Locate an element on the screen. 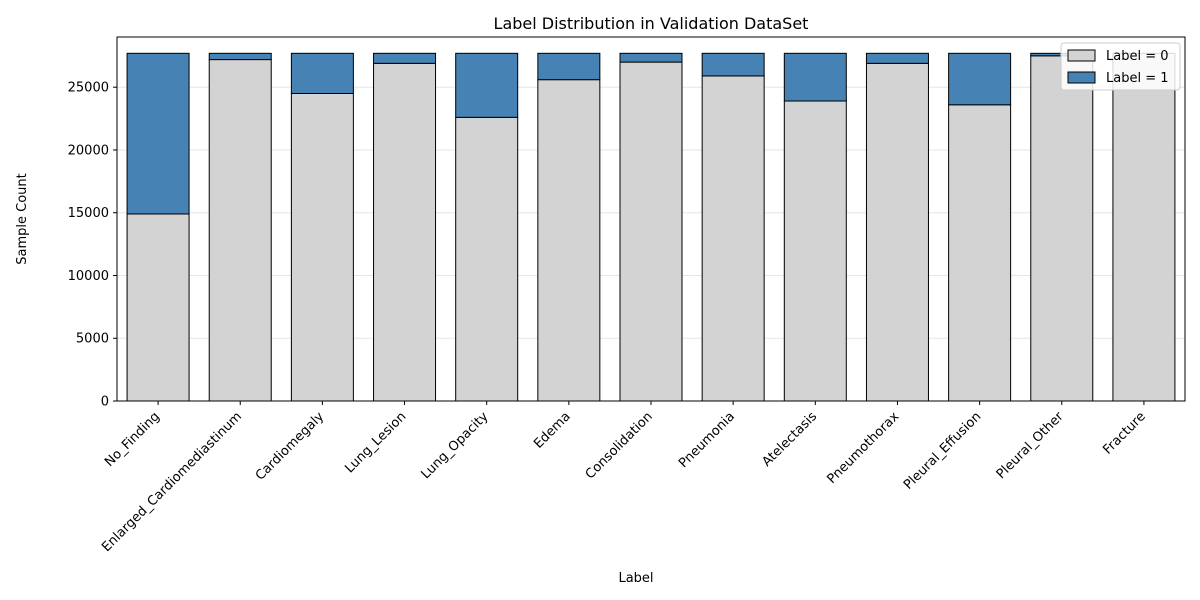  x-tick-label: Fracture is located at coordinates (1124, 433).